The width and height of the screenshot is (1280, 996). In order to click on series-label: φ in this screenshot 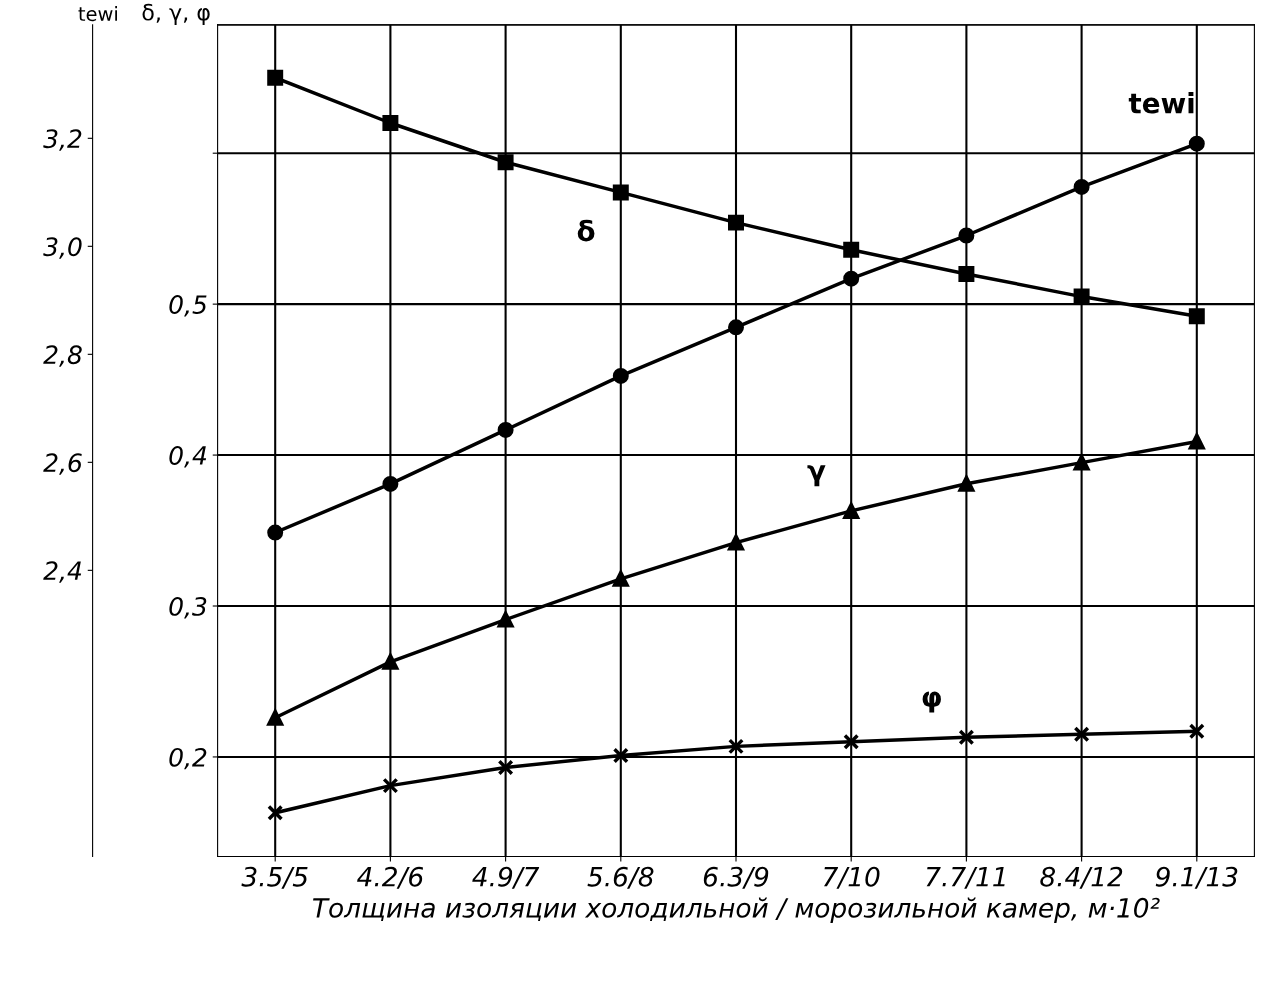, I will do `click(931, 702)`.